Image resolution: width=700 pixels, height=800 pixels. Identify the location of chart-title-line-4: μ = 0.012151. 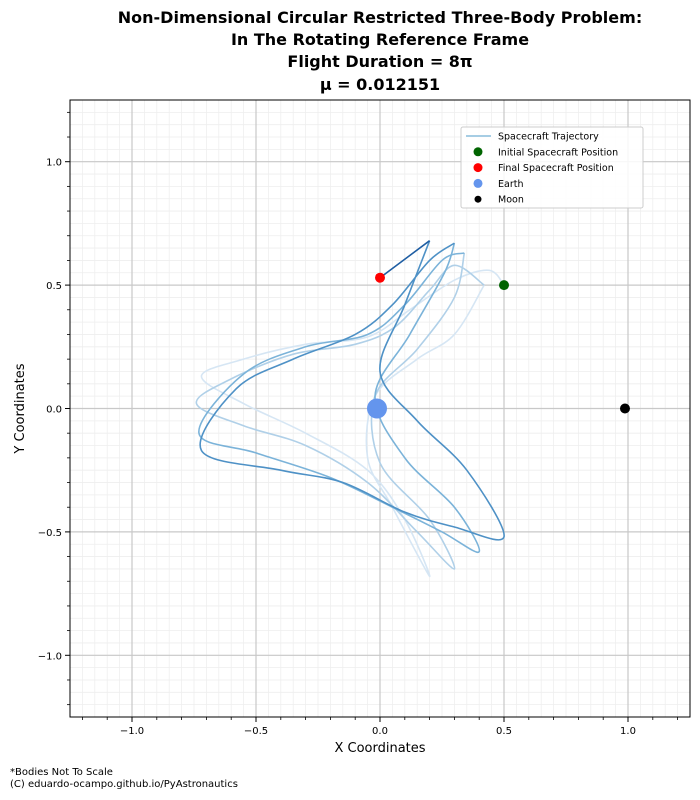
(380, 84).